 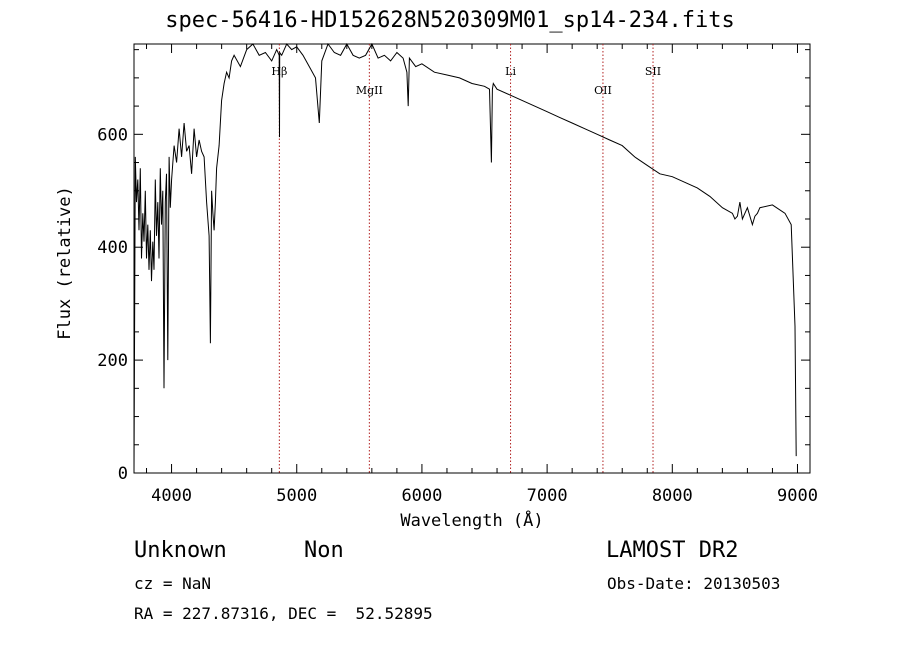 I want to click on y-tick-label: 400, so click(x=112, y=248).